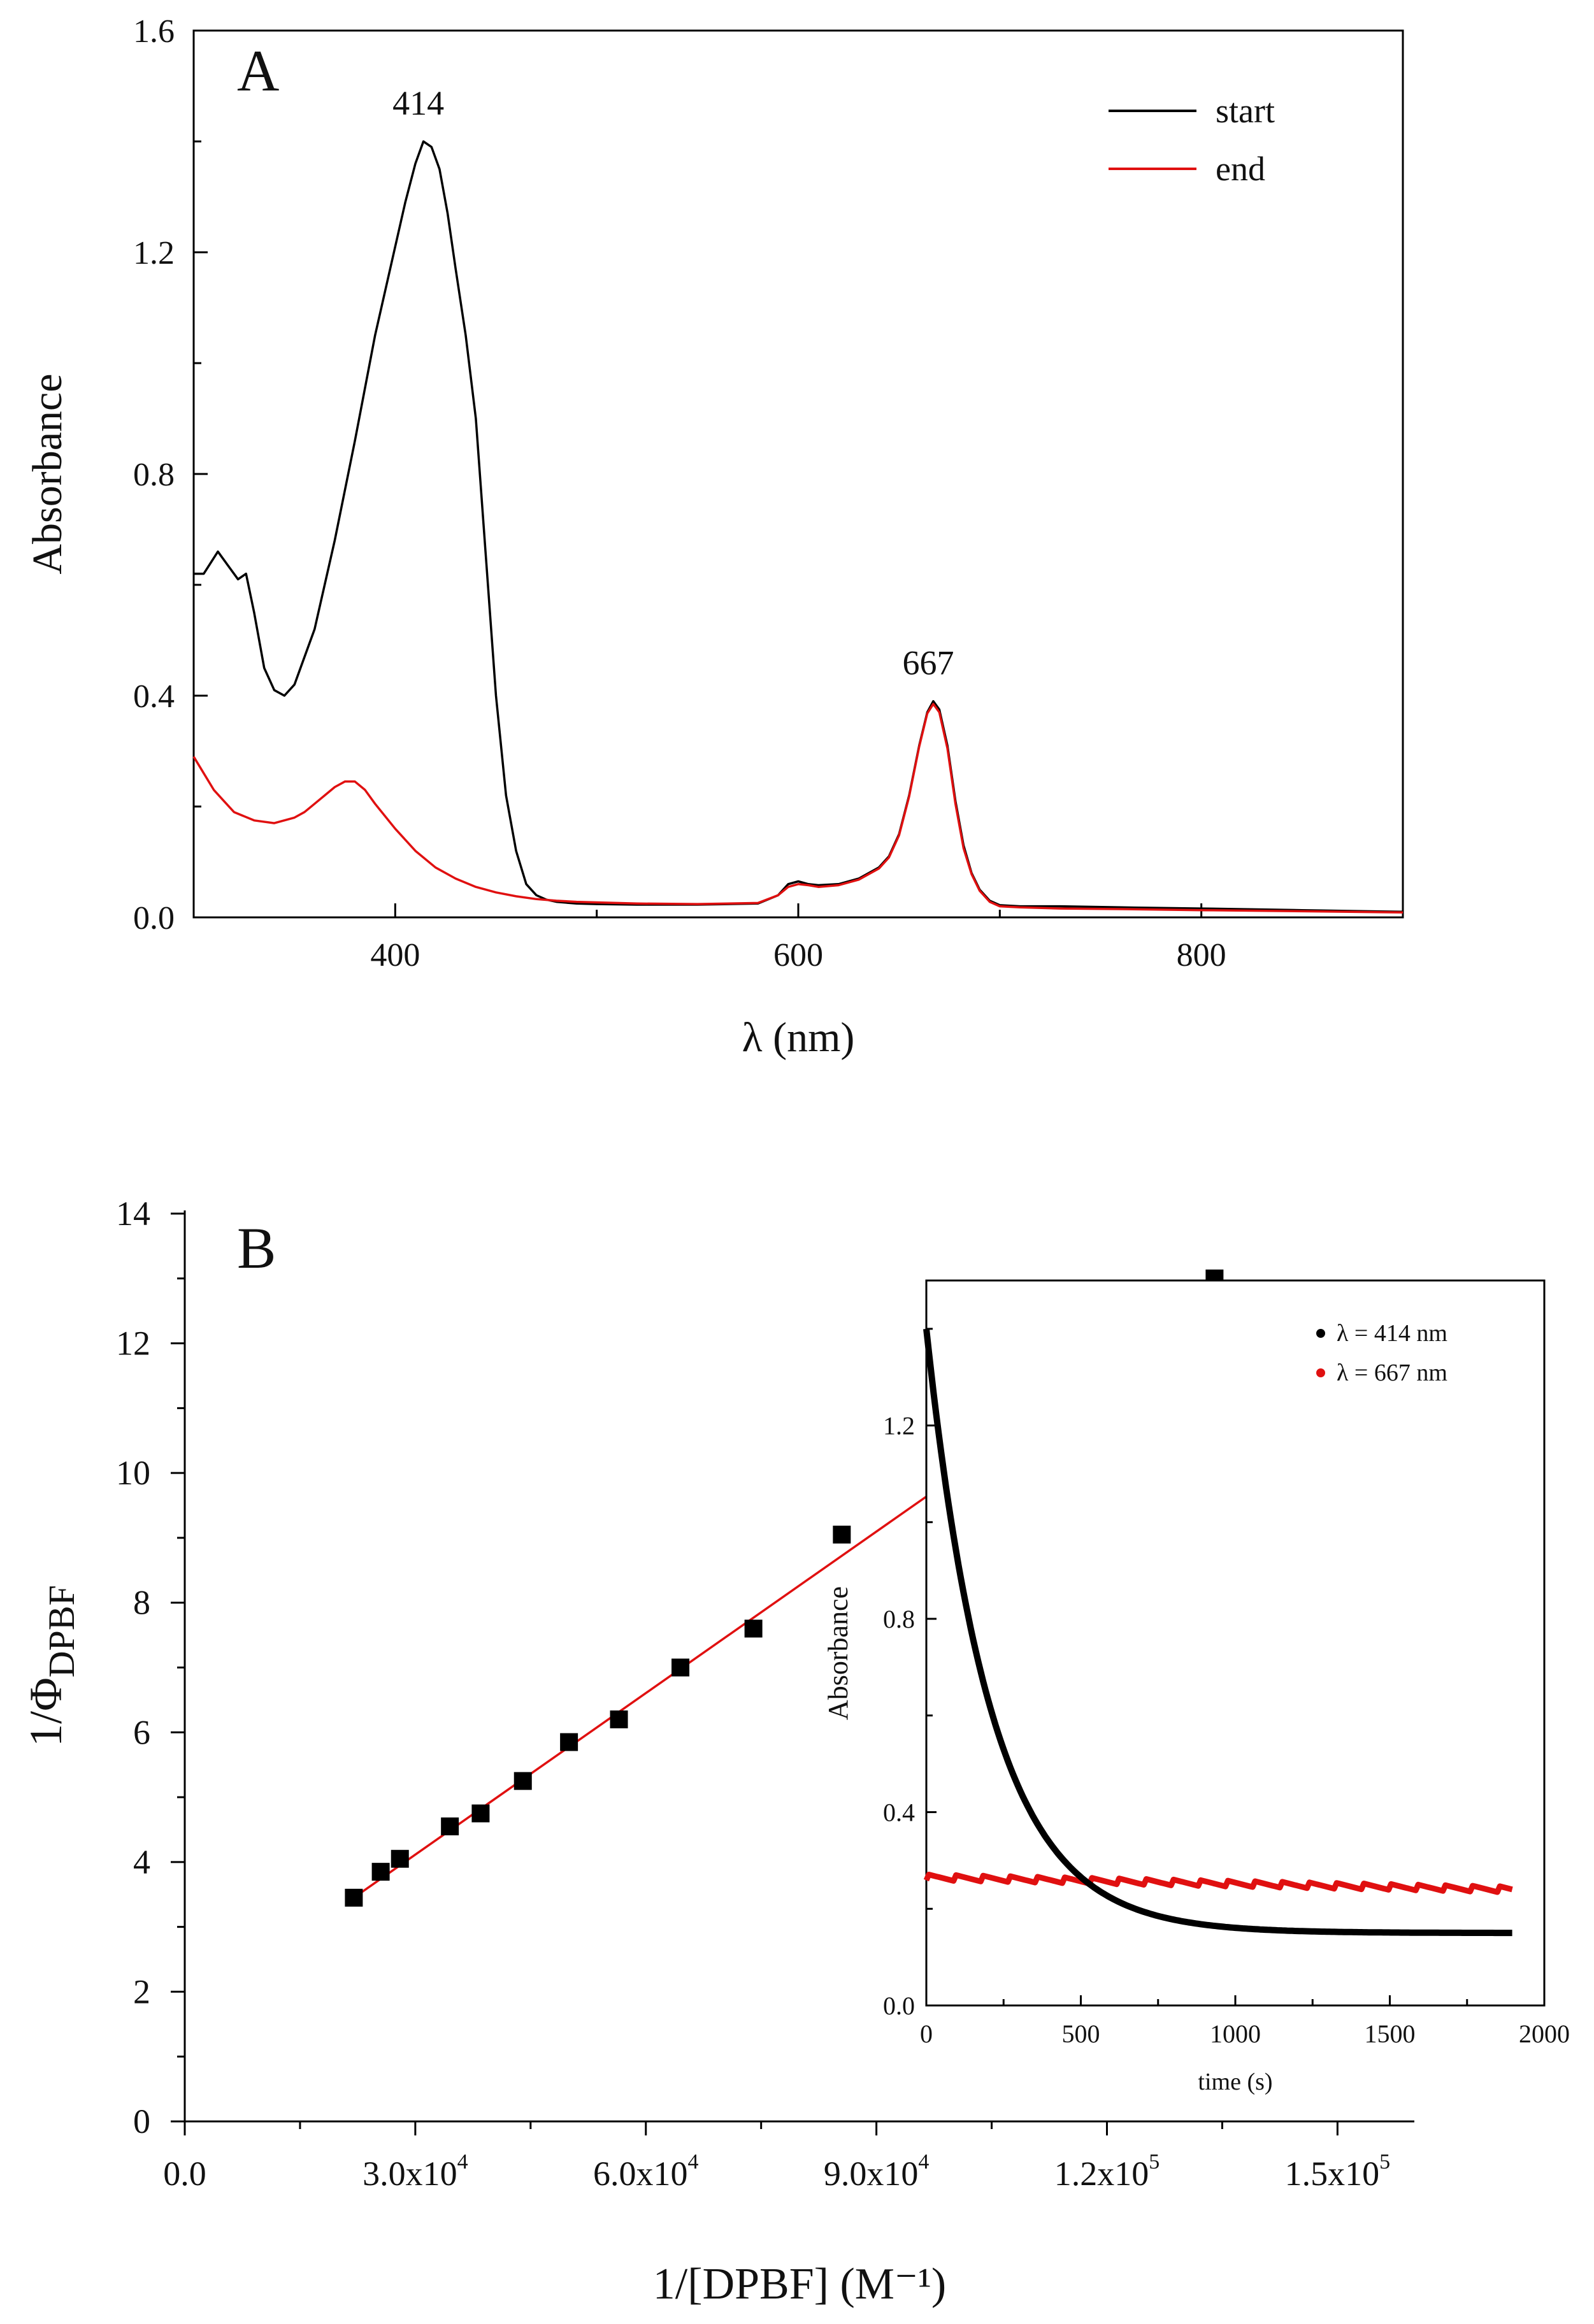 This screenshot has height=2324, width=1594. What do you see at coordinates (141, 1862) in the screenshot?
I see `y-tick-label: 4` at bounding box center [141, 1862].